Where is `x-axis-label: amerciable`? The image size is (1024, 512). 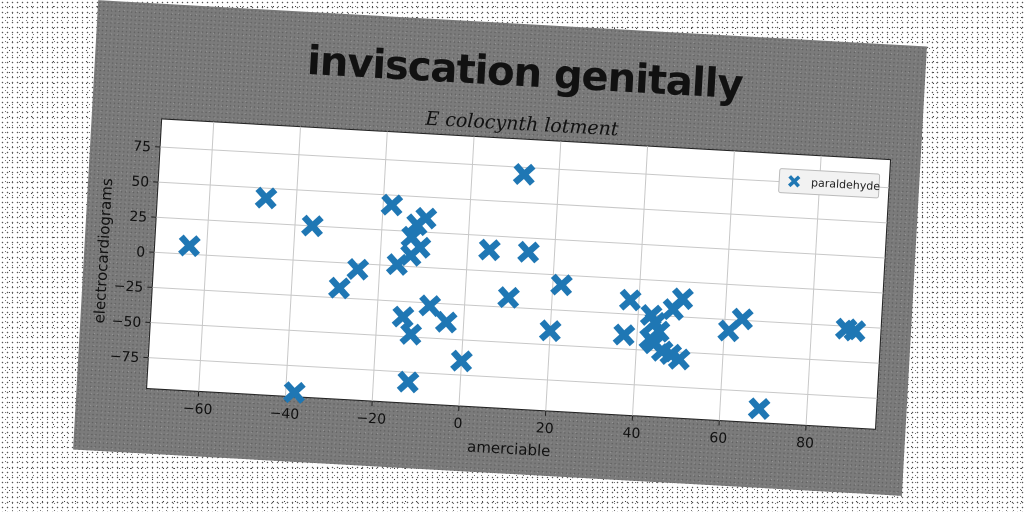 x-axis-label: amerciable is located at coordinates (509, 448).